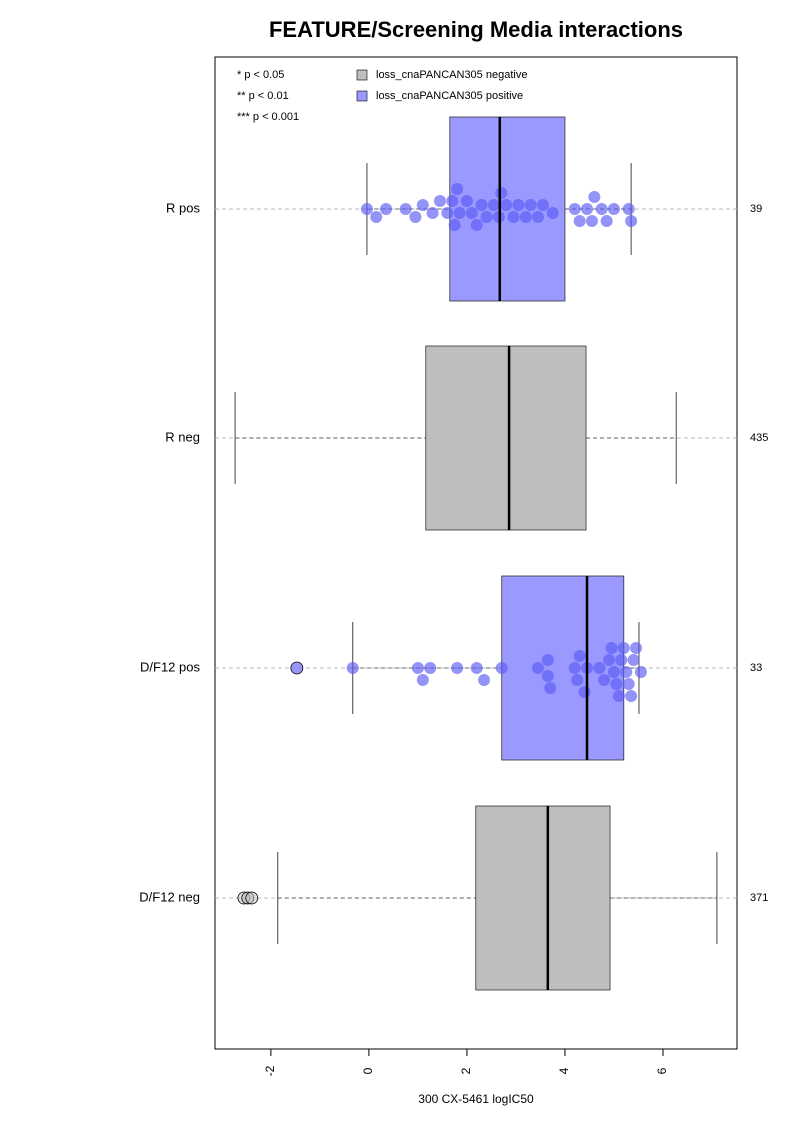 Image resolution: width=793 pixels, height=1127 pixels. I want to click on x-tick-label: -2, so click(270, 1070).